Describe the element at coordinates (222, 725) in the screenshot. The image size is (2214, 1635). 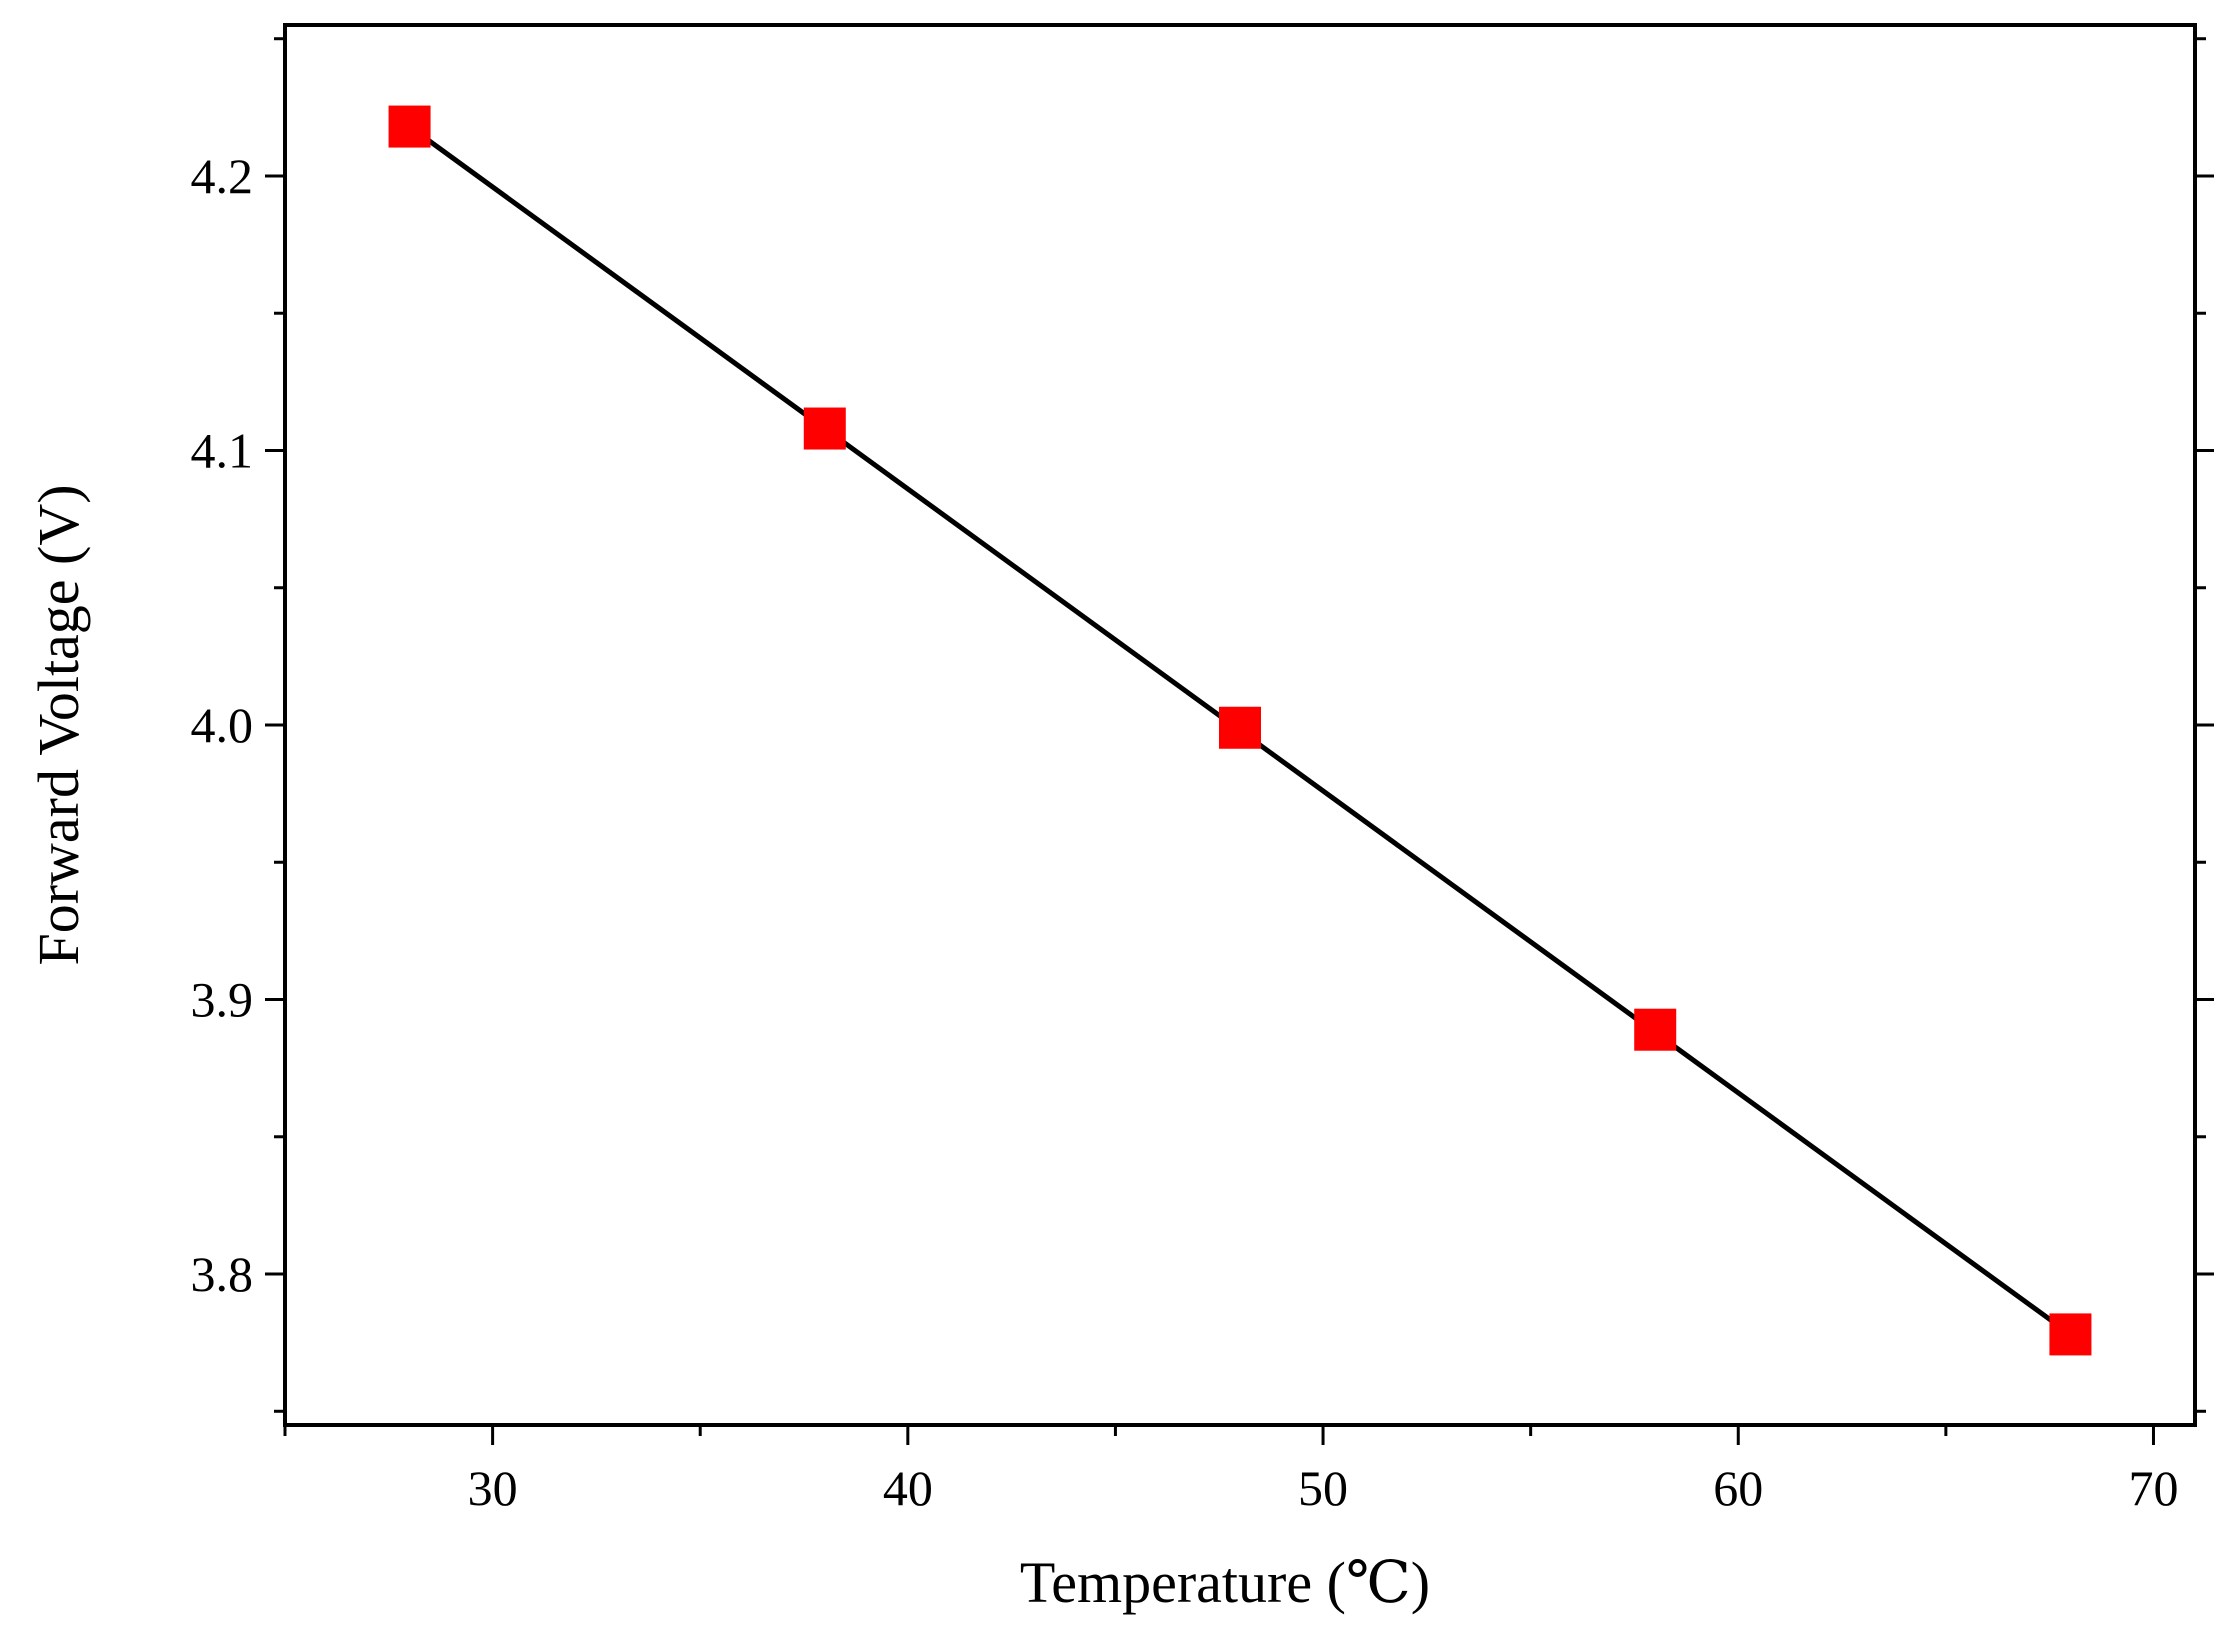
I see `y-tick-label: 4.0` at that location.